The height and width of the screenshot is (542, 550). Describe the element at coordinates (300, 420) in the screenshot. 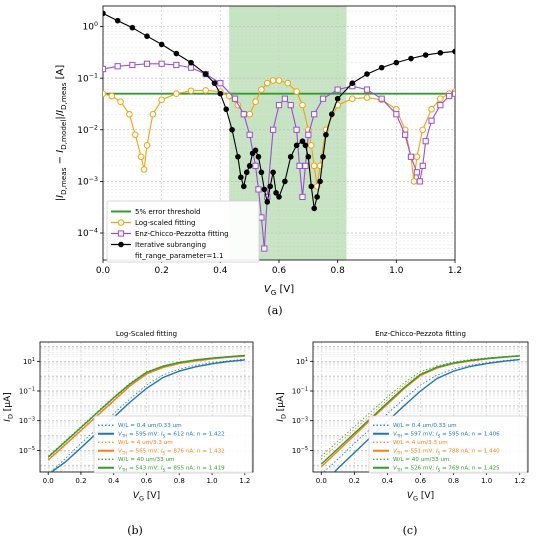

I see `y-tick-label: 10⁻³` at that location.